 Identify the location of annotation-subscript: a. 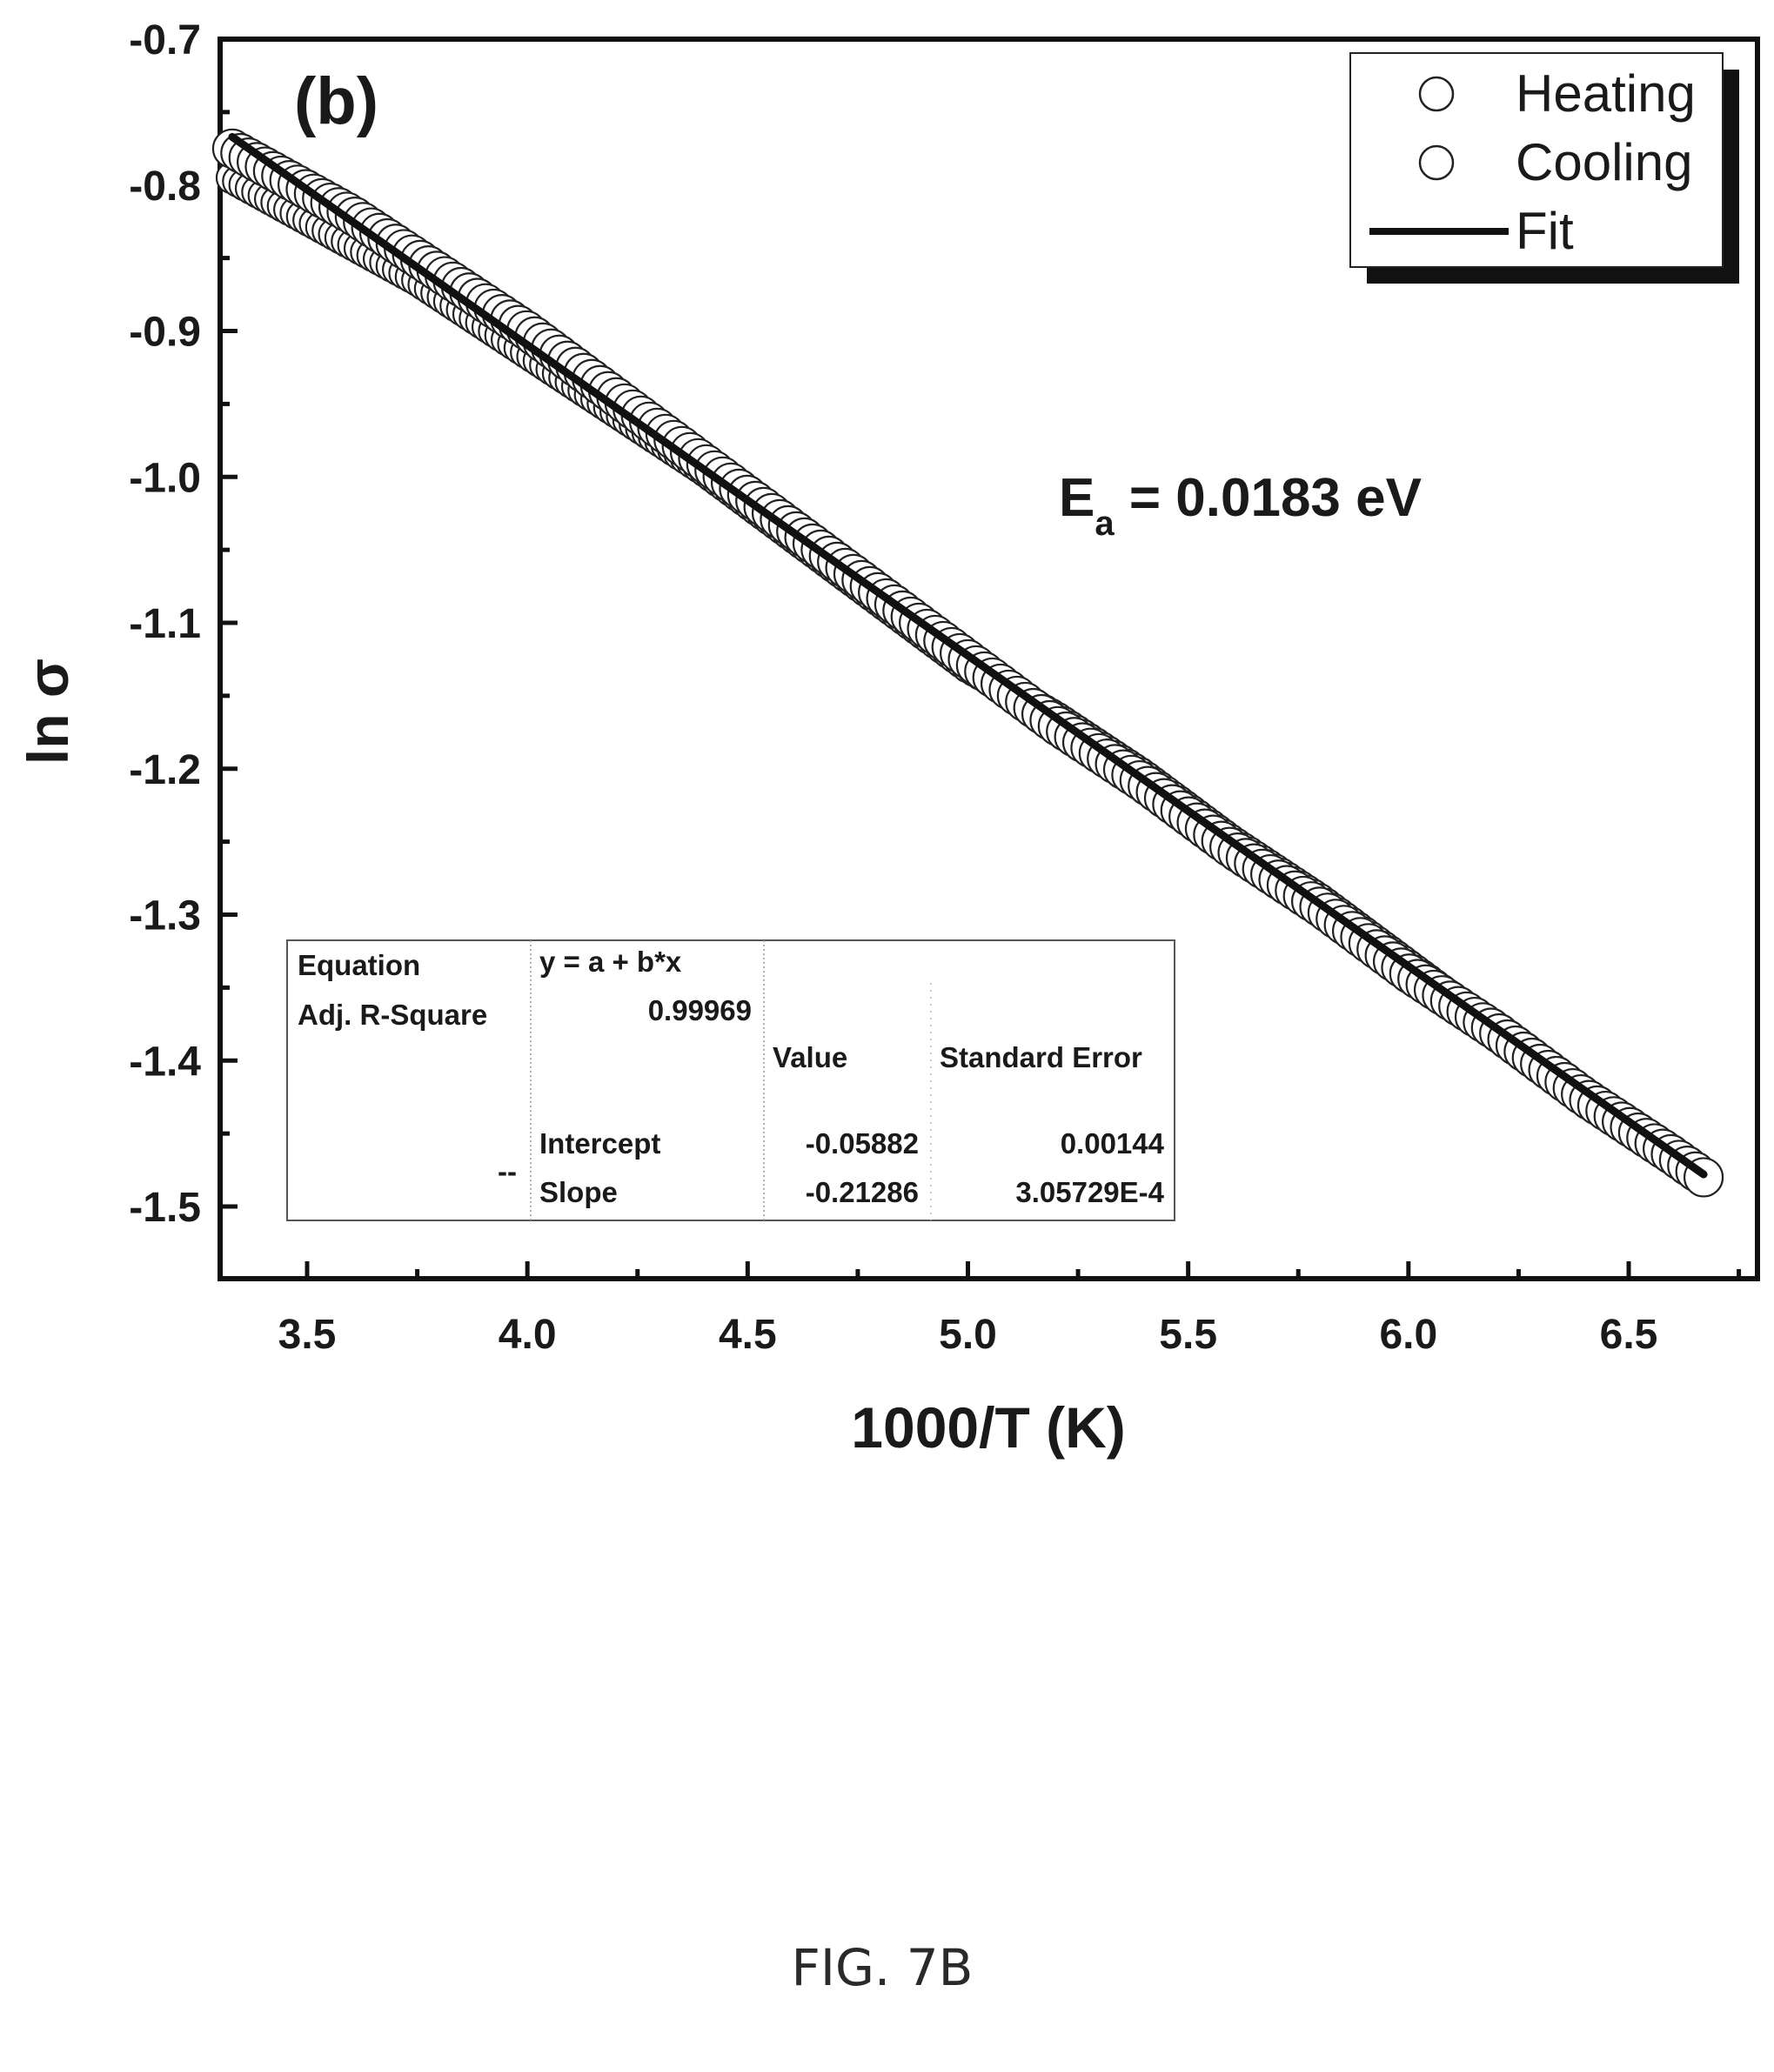
(1105, 524).